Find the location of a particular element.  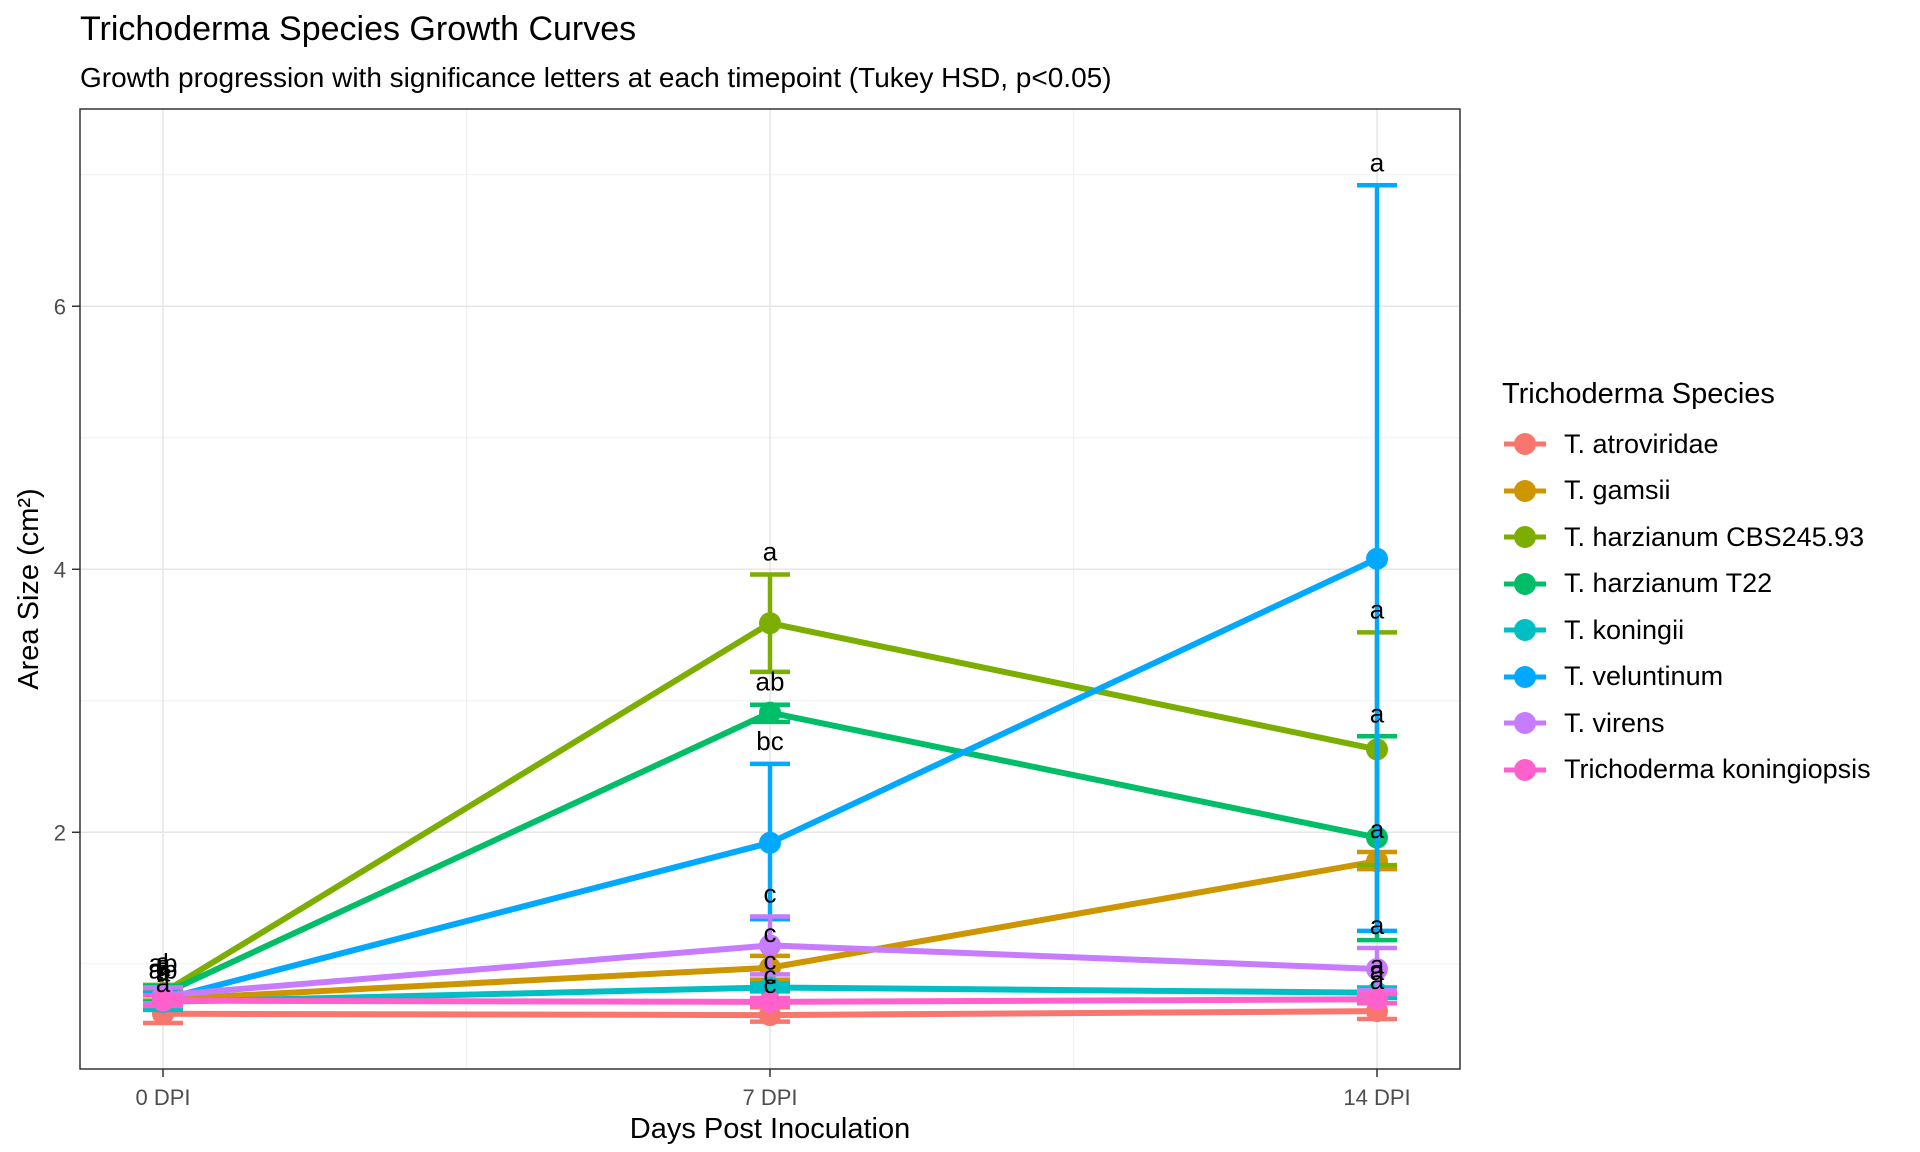

y-tick-label: 4 is located at coordinates (60, 569).